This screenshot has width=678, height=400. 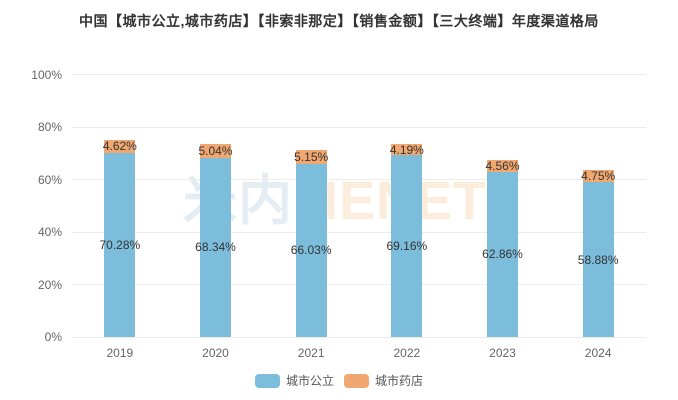 What do you see at coordinates (120, 353) in the screenshot?
I see `x-axis-tick-label-2019: 2019` at bounding box center [120, 353].